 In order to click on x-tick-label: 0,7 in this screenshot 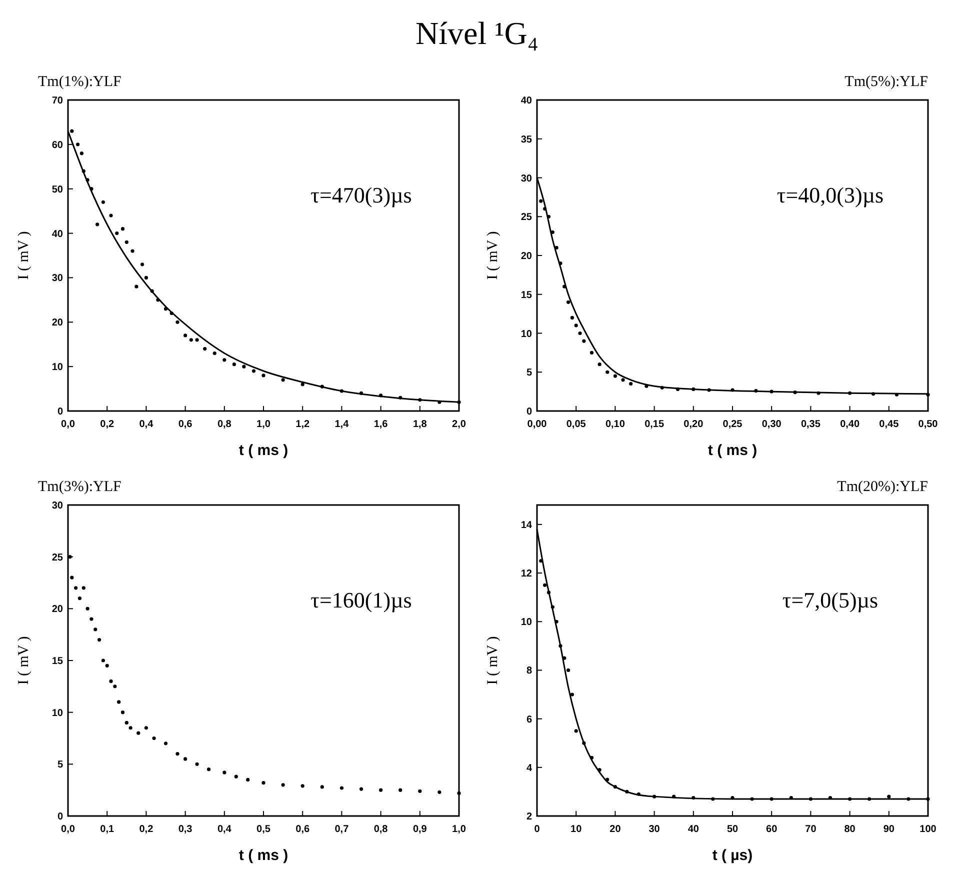, I will do `click(342, 829)`.